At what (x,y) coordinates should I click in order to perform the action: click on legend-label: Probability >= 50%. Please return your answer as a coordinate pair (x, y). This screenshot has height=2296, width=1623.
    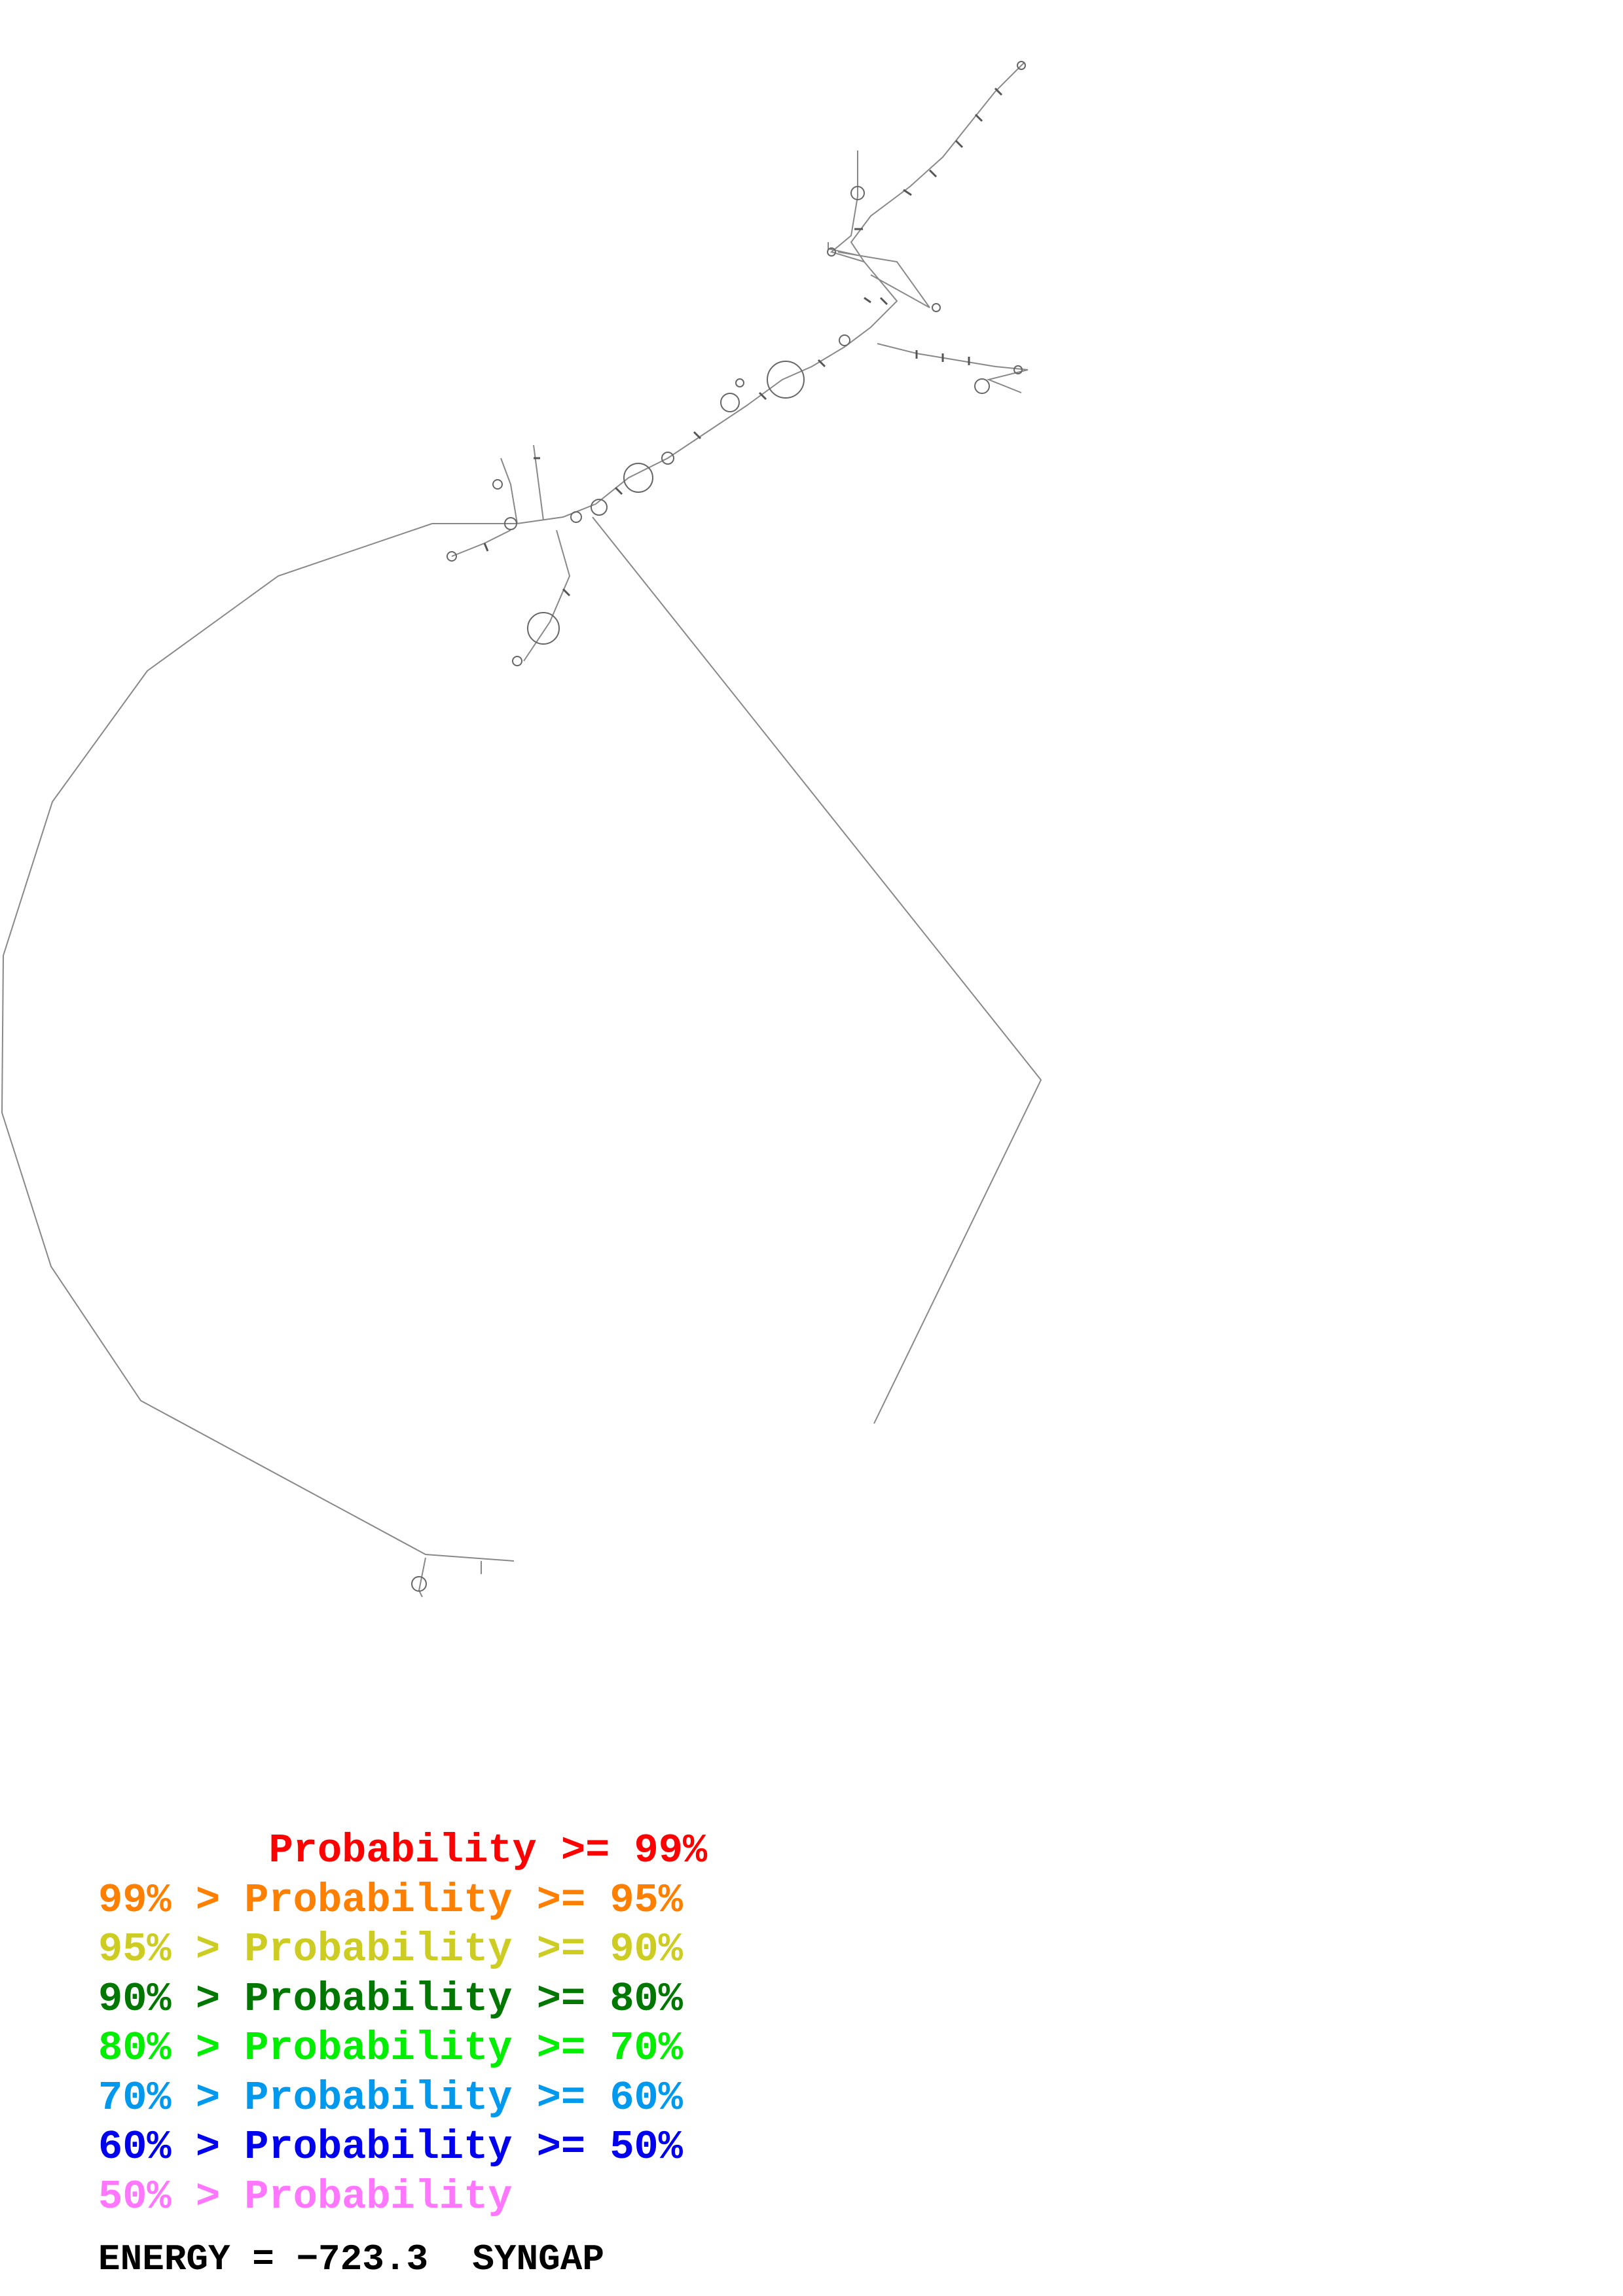
    Looking at the image, I should click on (463, 2147).